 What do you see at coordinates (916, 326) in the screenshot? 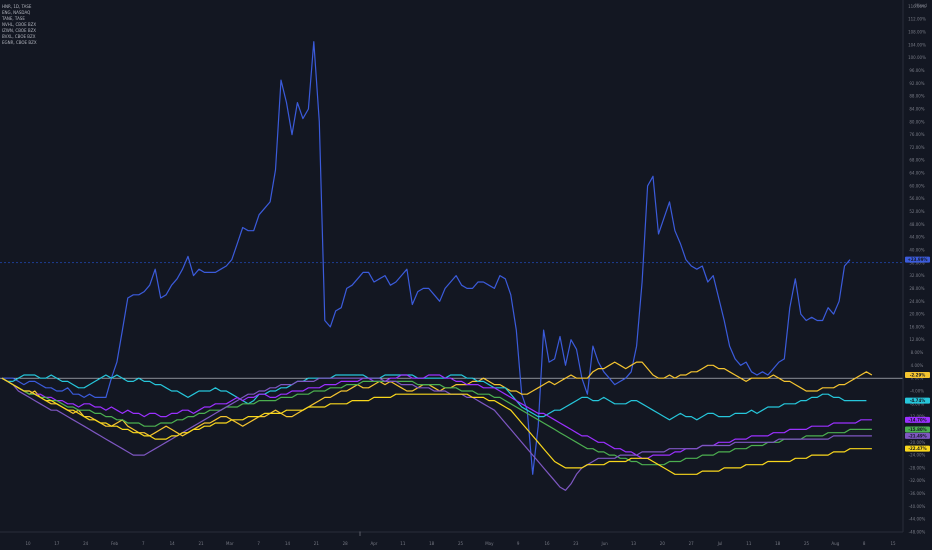
I see `y-tick-label: 16.00%` at bounding box center [916, 326].